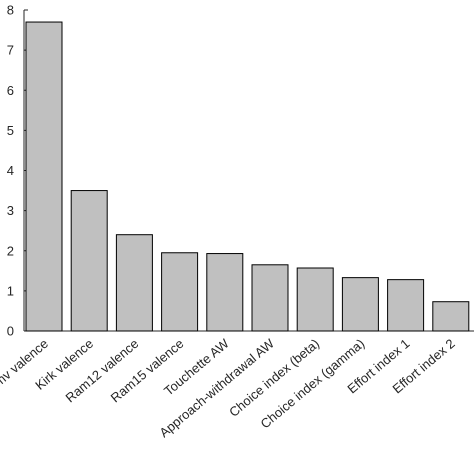 The height and width of the screenshot is (474, 474). Describe the element at coordinates (10, 210) in the screenshot. I see `y-tick-label: 3` at that location.